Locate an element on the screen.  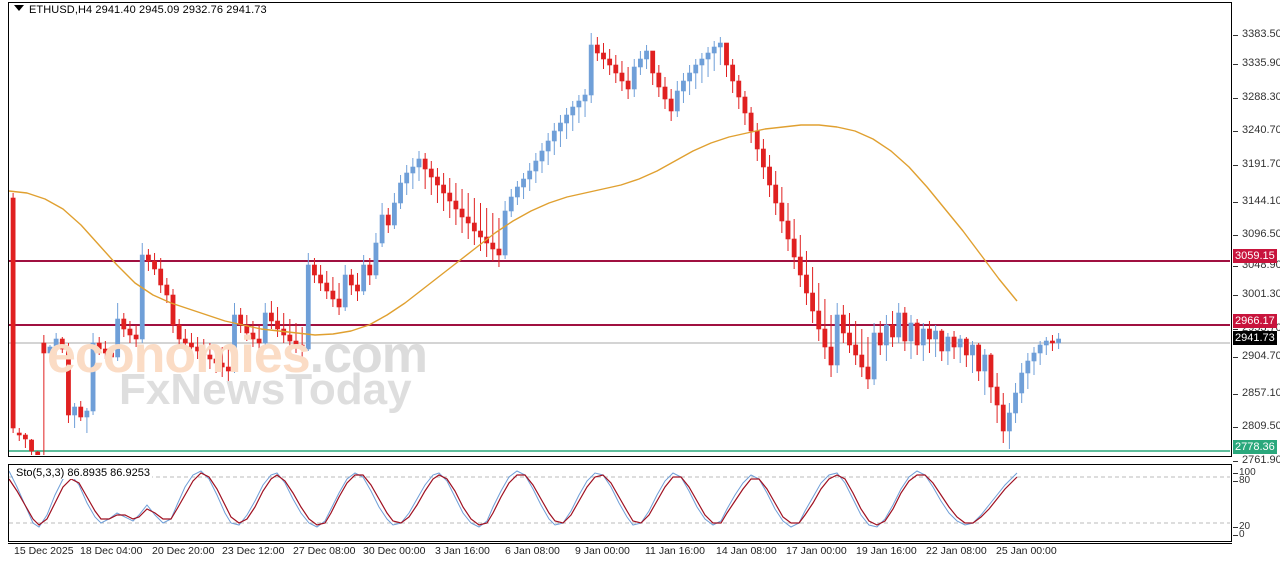
price-tick-label: 3191.70 is located at coordinates (1261, 164).